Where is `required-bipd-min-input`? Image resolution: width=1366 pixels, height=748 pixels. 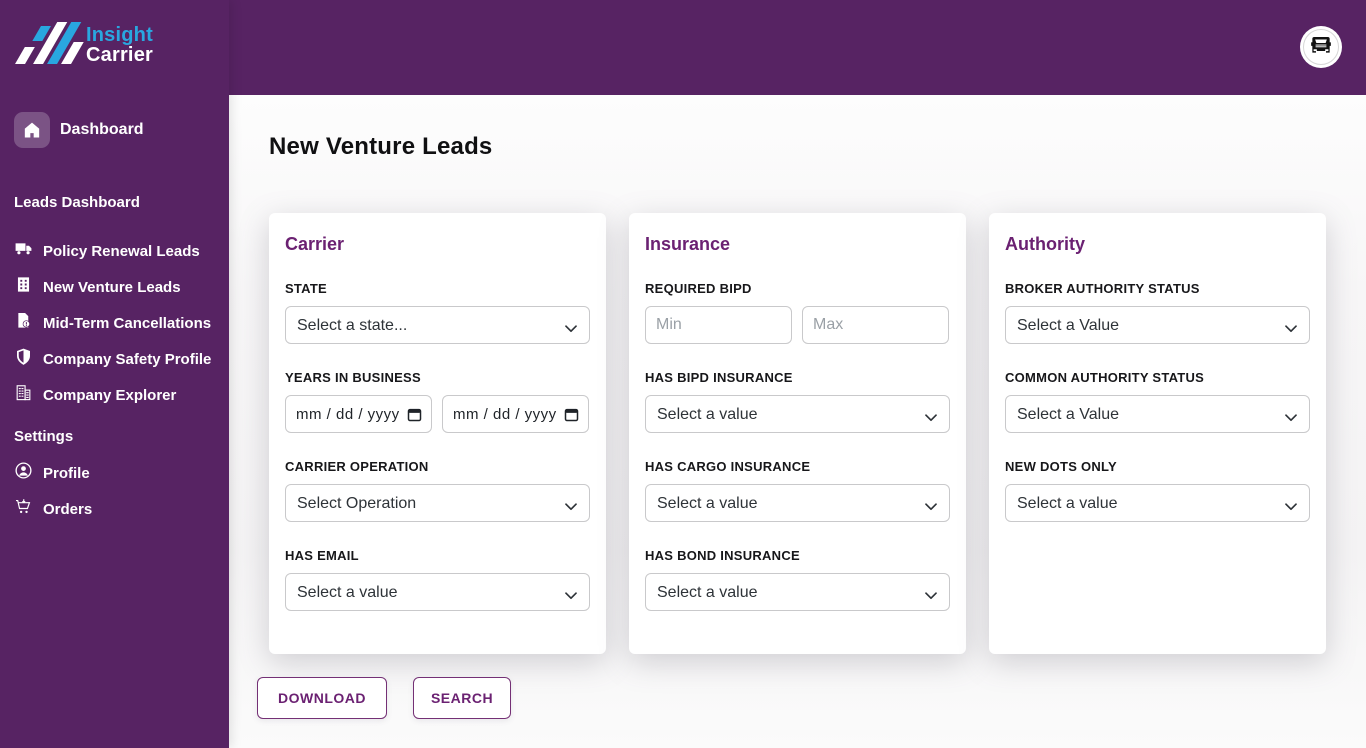 required-bipd-min-input is located at coordinates (718, 325).